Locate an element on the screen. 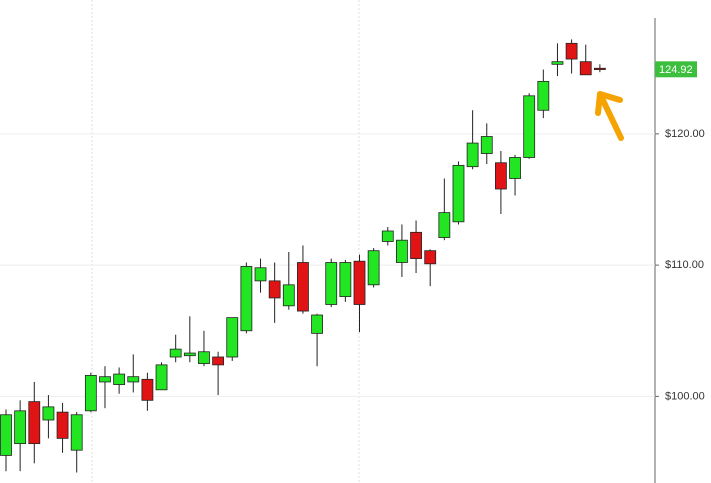  y-tick-label: $120.00 is located at coordinates (685, 134).